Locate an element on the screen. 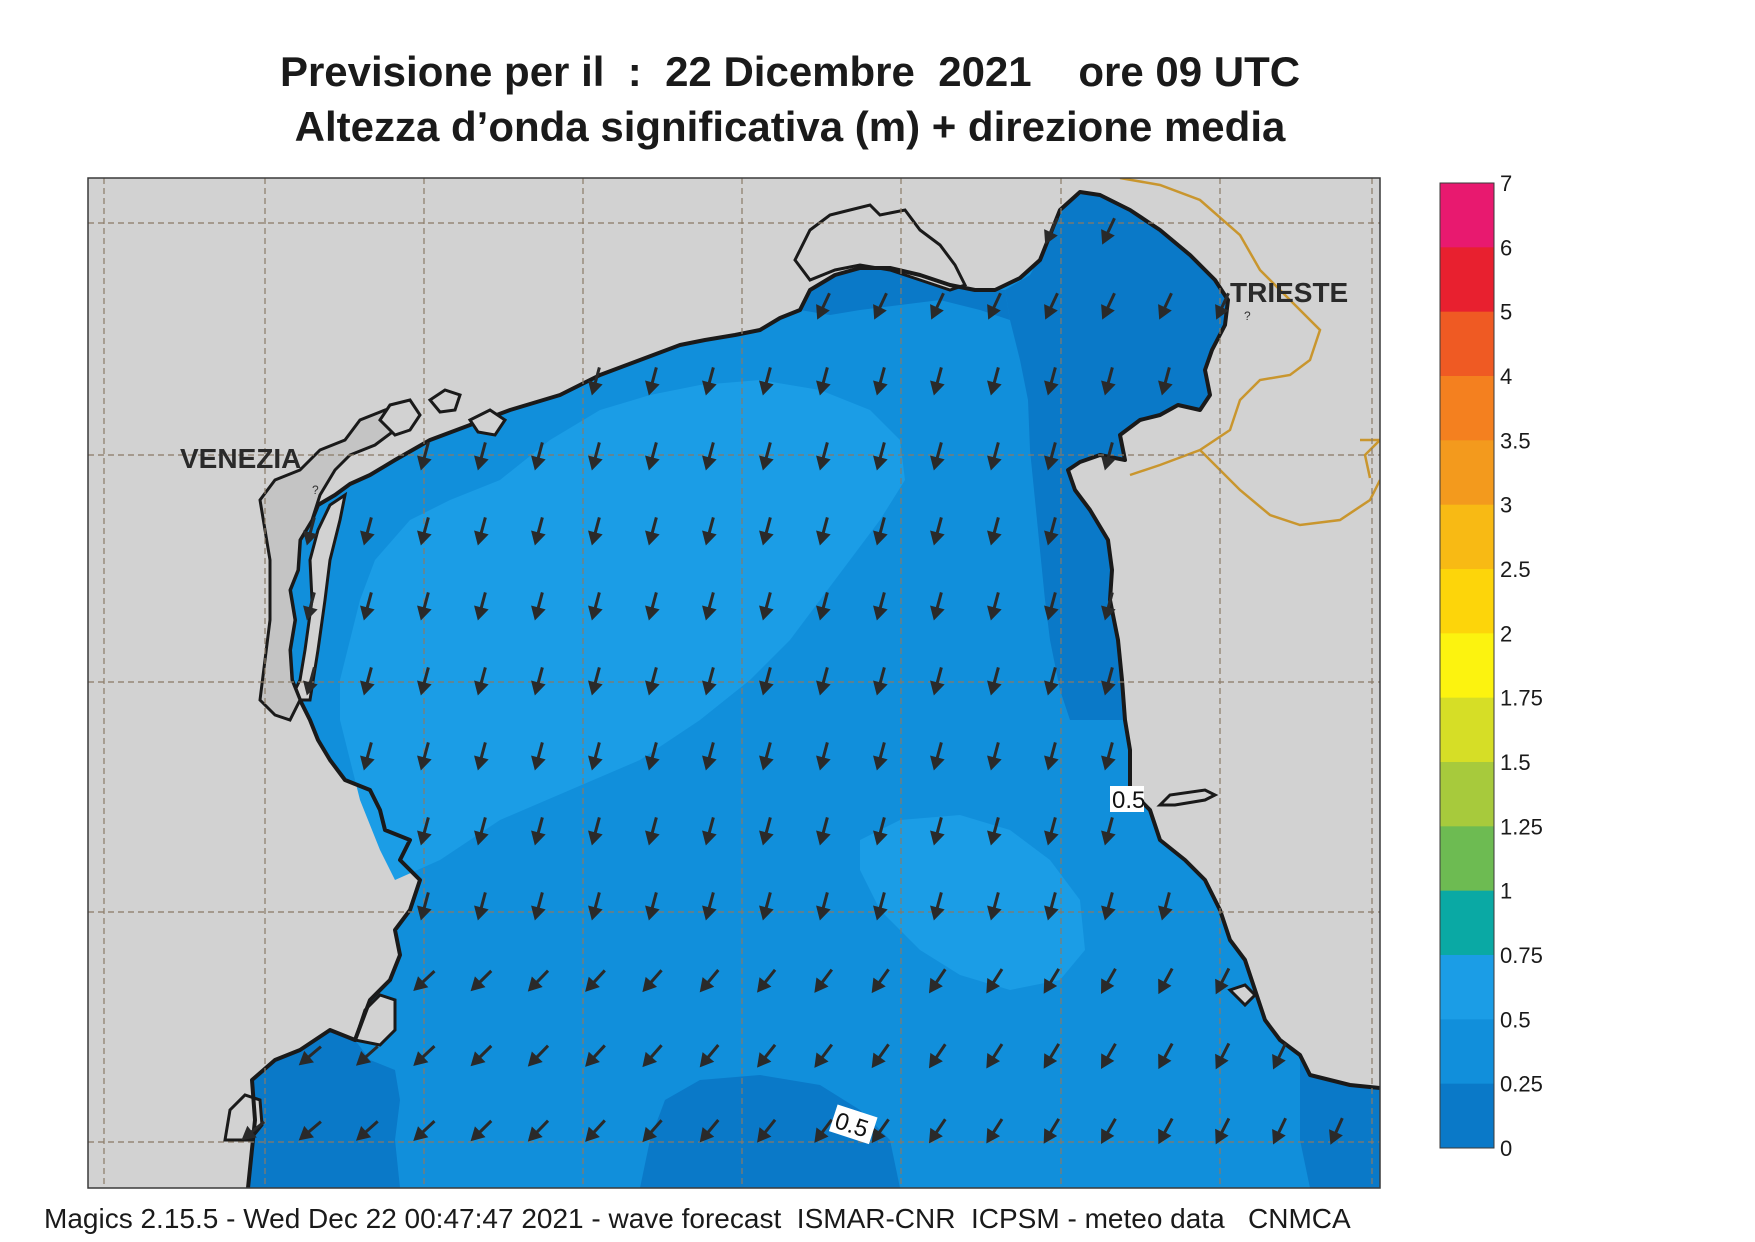 The image size is (1755, 1242). legend-label: 0 is located at coordinates (1506, 1148).